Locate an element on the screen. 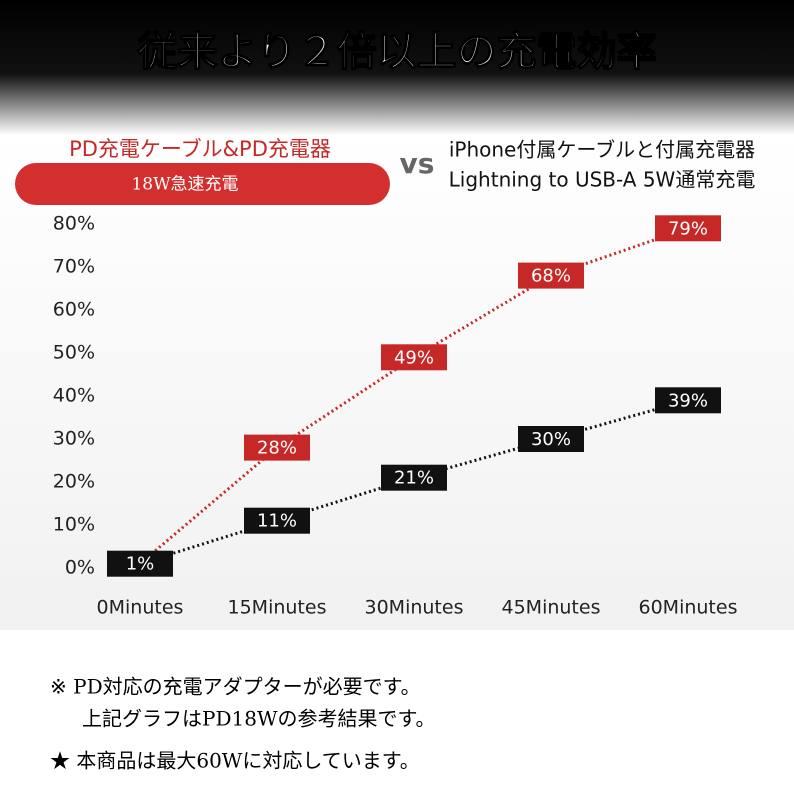  legend-separator: vs is located at coordinates (417, 163).